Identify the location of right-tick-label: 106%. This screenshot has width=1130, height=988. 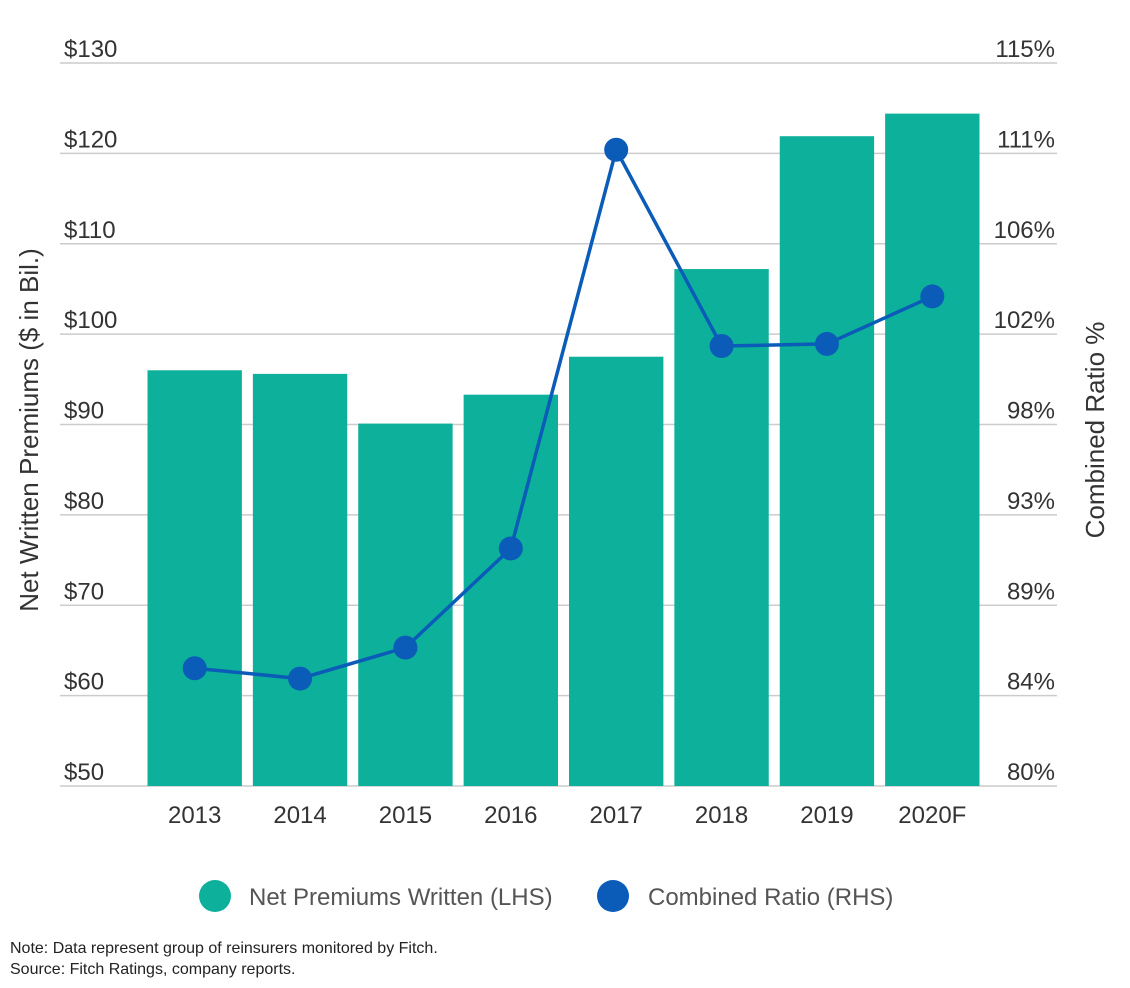
(1024, 230).